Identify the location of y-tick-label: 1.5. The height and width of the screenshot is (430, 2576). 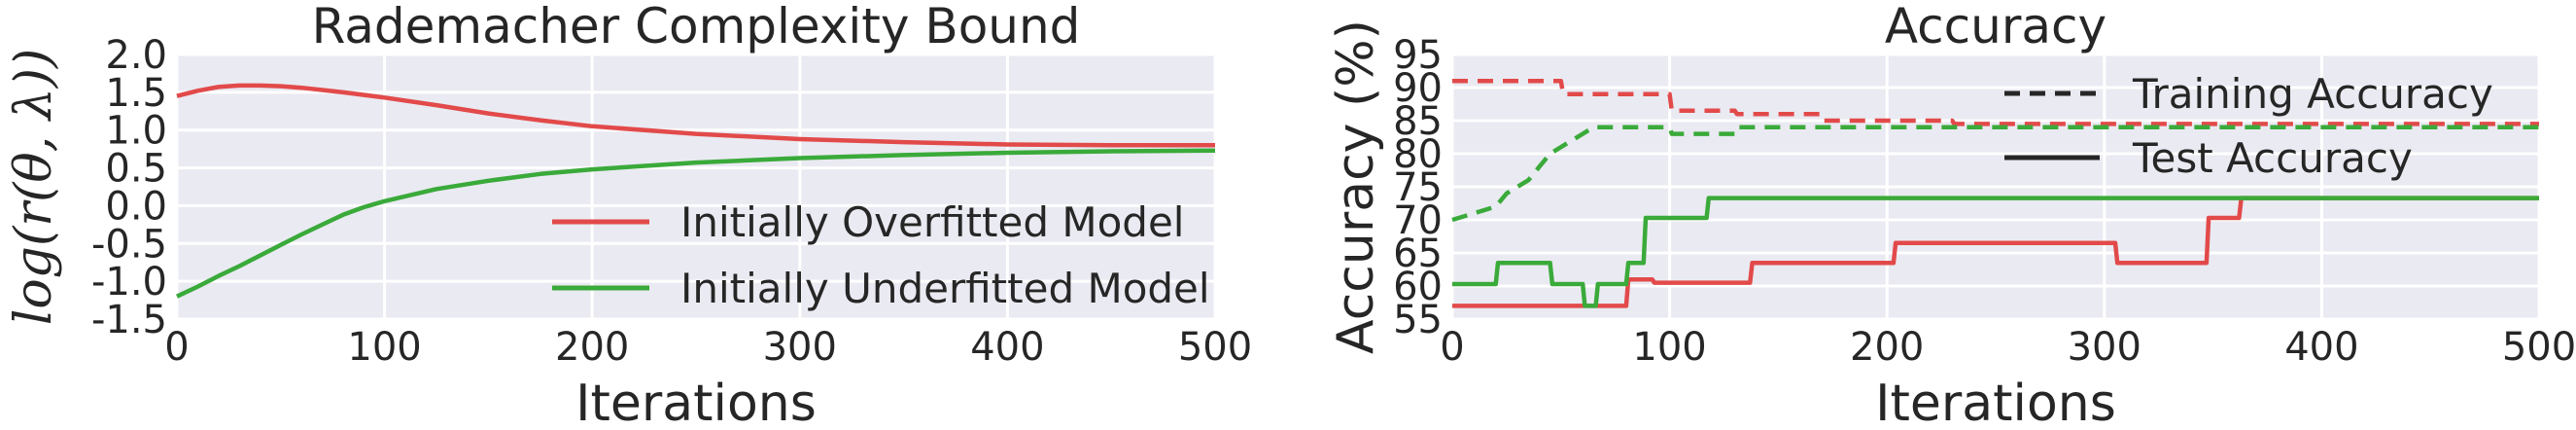
(136, 93).